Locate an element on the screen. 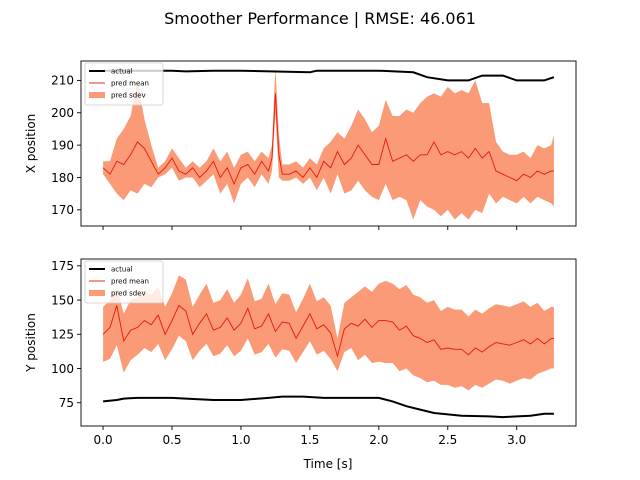 The width and height of the screenshot is (640, 480). x-tick-label: 0.0 is located at coordinates (103, 440).